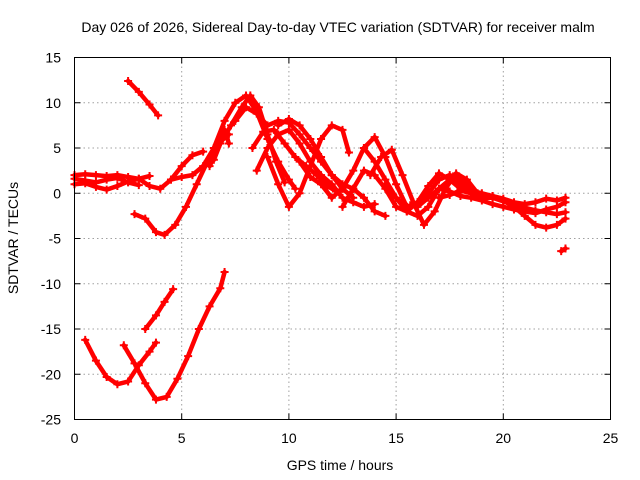 The width and height of the screenshot is (640, 480). What do you see at coordinates (340, 465) in the screenshot?
I see `x-axis-label: GPS time / hours` at bounding box center [340, 465].